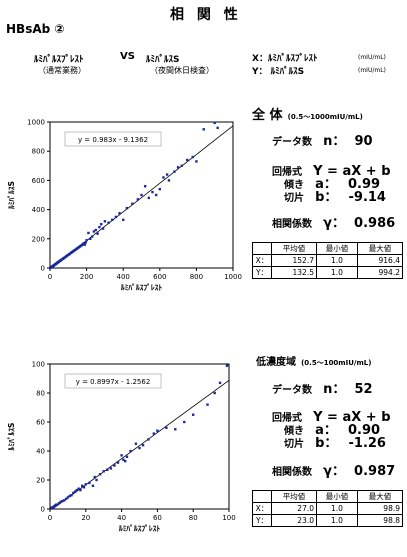 The width and height of the screenshot is (407, 557). I want to click on stats-cell: 23.0, so click(294, 520).